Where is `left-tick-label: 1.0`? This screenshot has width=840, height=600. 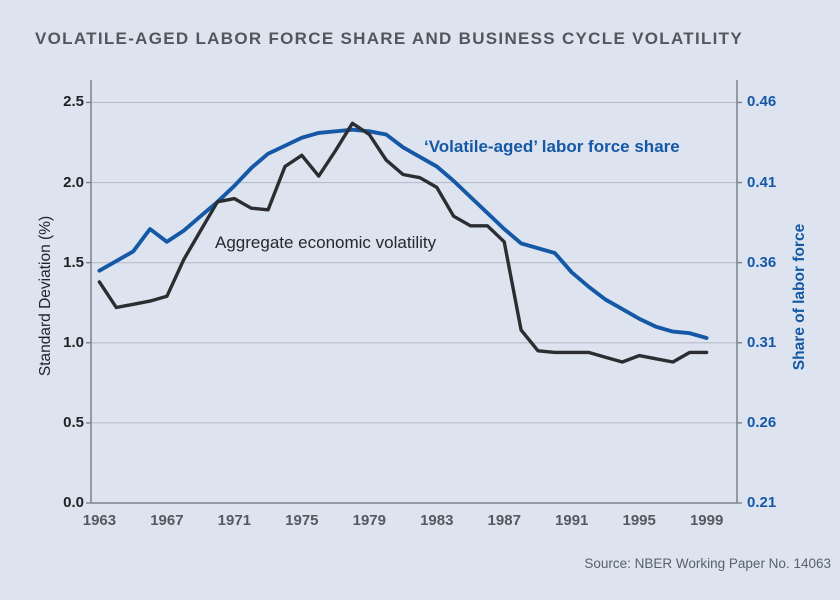 left-tick-label: 1.0 is located at coordinates (73, 342).